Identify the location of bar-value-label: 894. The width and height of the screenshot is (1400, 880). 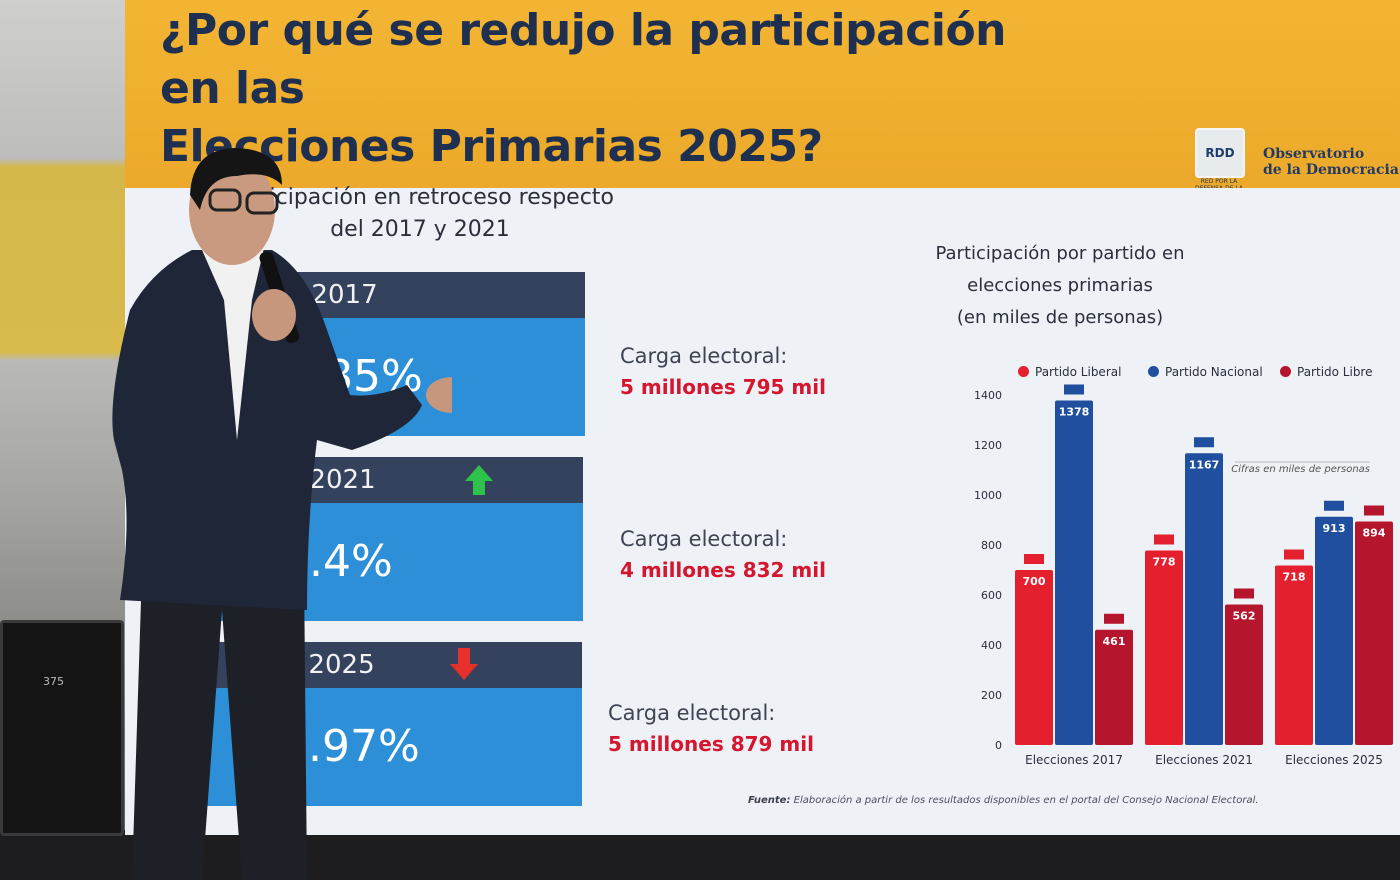
(1374, 533).